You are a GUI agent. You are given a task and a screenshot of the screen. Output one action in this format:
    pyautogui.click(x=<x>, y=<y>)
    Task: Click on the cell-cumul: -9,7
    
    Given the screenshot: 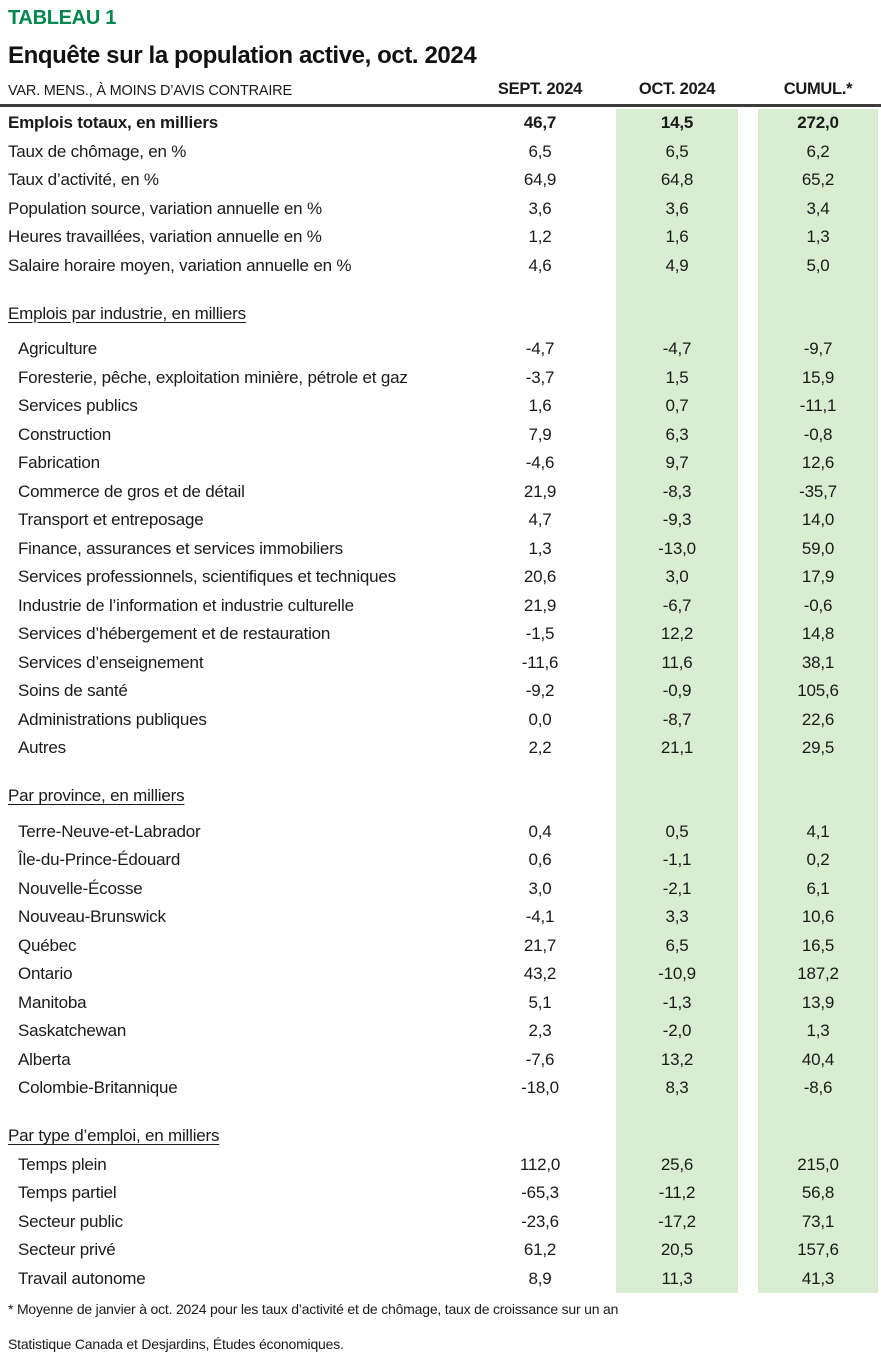 What is the action you would take?
    pyautogui.click(x=818, y=349)
    